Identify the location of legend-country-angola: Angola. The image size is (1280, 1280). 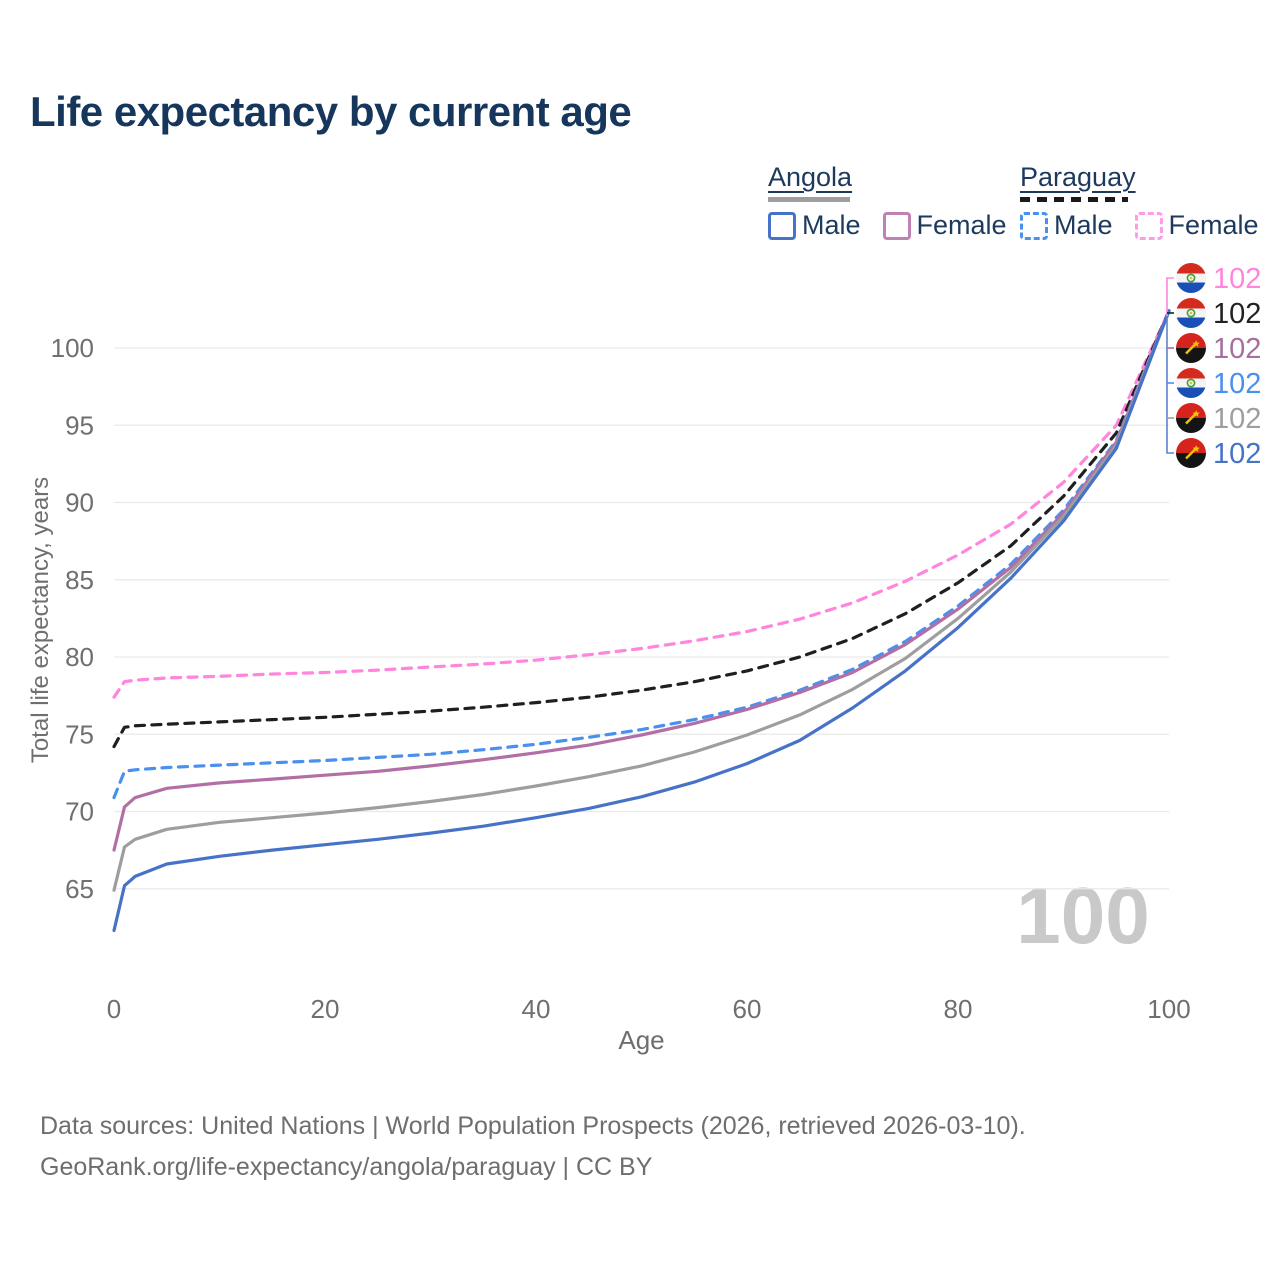
(887, 182).